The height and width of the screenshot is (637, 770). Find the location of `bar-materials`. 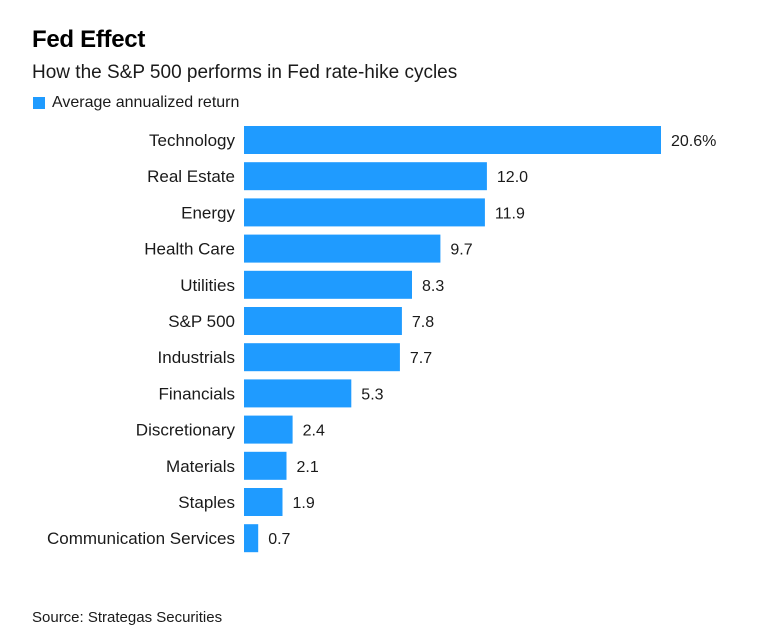

bar-materials is located at coordinates (265, 465).